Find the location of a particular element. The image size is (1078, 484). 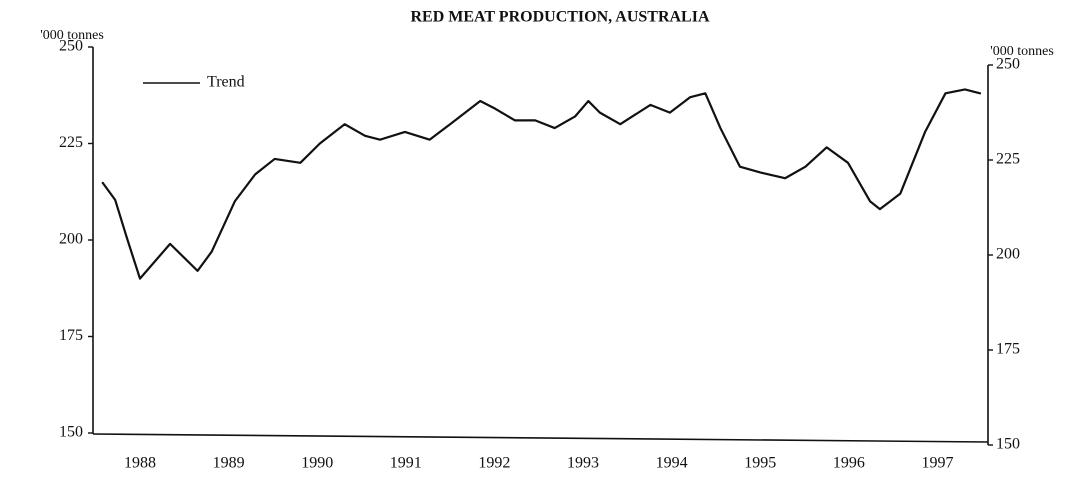

x-tick-label: 1988 is located at coordinates (140, 463).